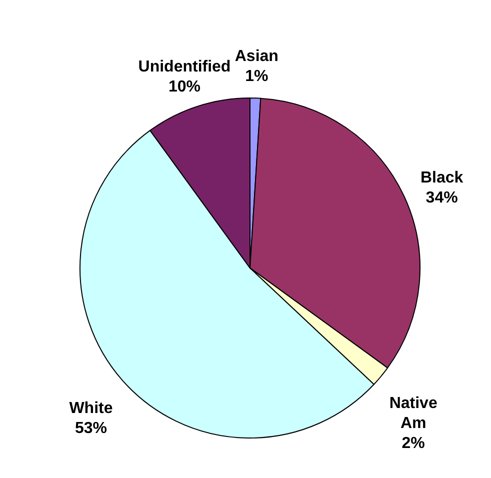 This screenshot has width=491, height=478. I want to click on slice-label: Asian, so click(256, 57).